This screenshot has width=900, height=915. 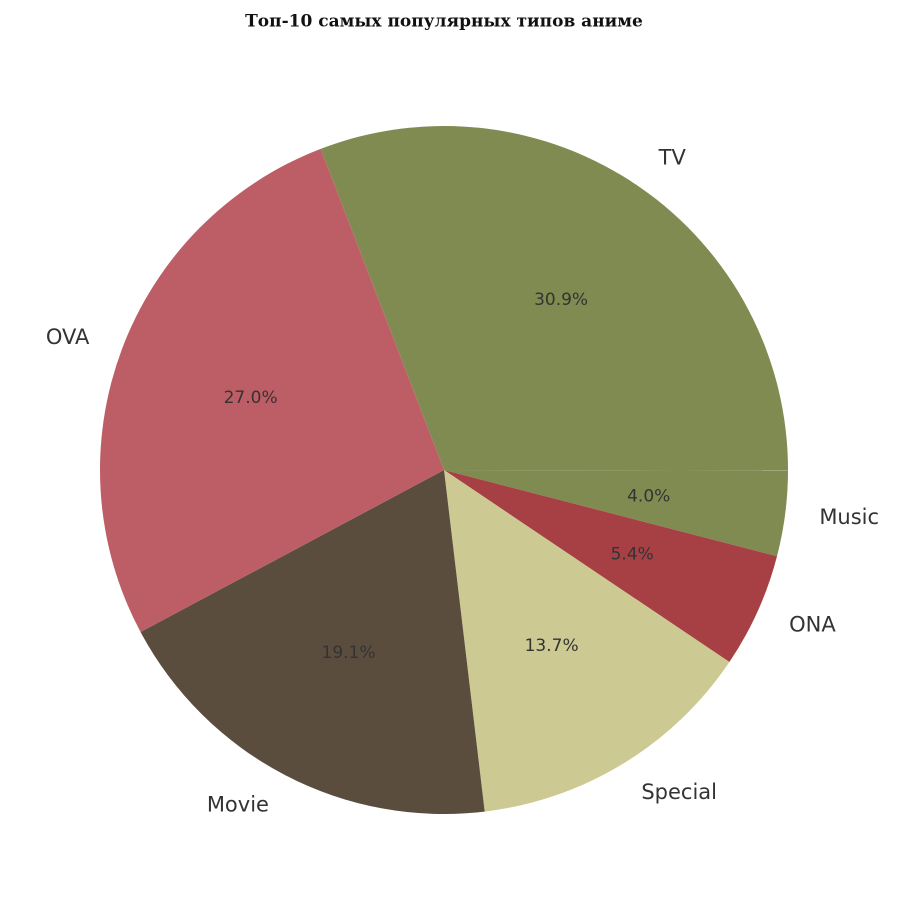 I want to click on slice-label: Movie, so click(x=238, y=804).